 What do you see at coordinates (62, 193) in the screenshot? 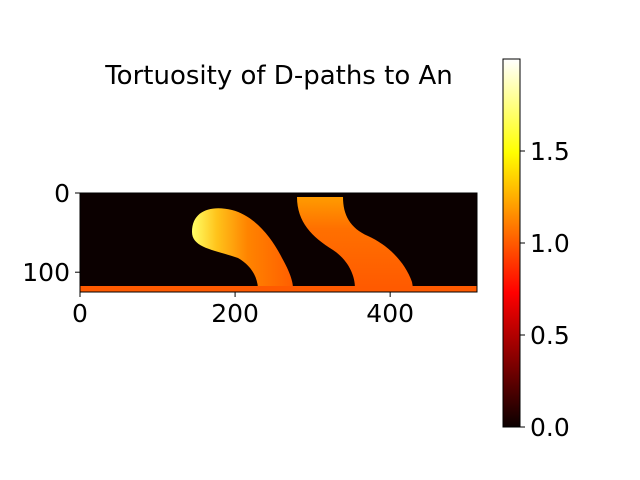
I see `y-tick-label: 0` at bounding box center [62, 193].